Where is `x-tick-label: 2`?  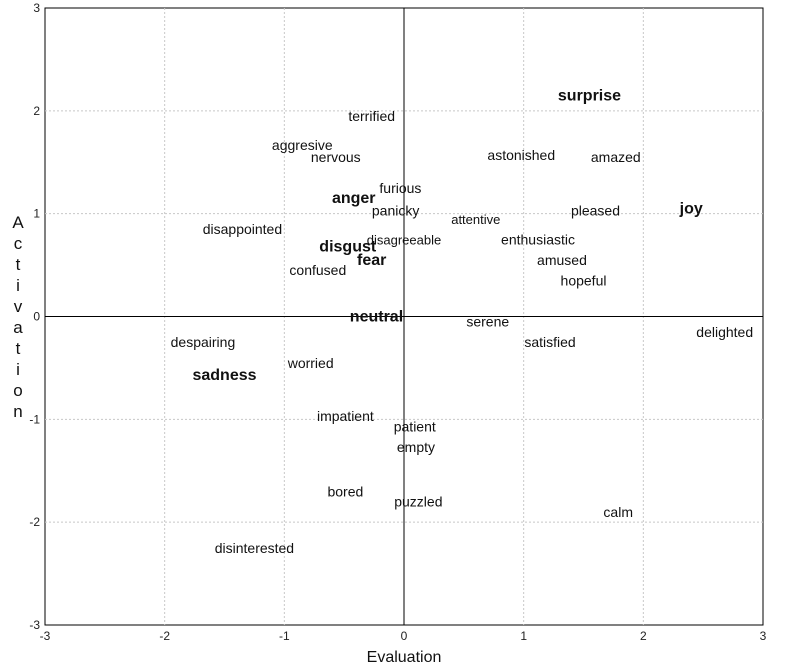 x-tick-label: 2 is located at coordinates (643, 636).